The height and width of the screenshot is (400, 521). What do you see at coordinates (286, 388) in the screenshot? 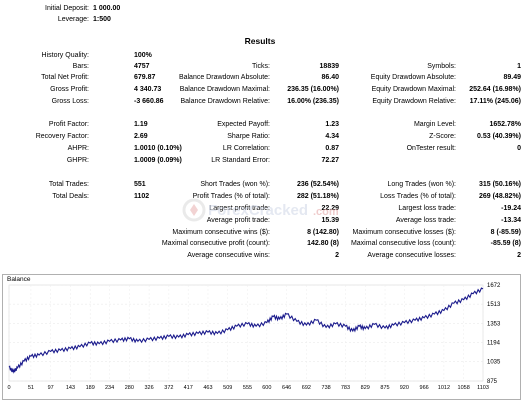
I see `x-tick-label: 646` at bounding box center [286, 388].